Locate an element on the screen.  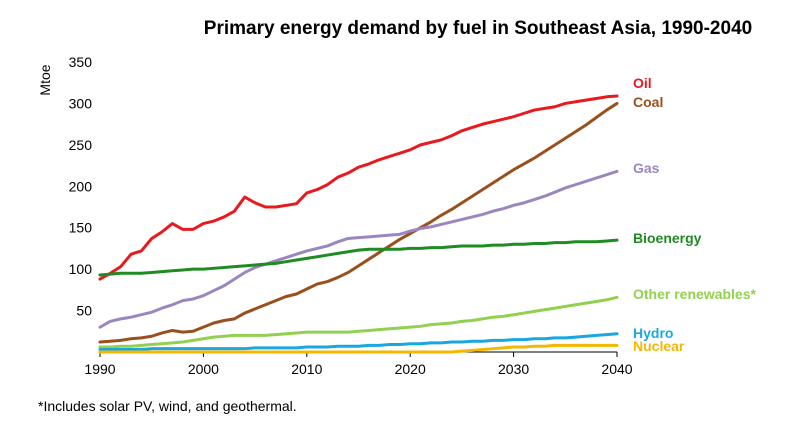
series-label-other-renewables: Other renewables* is located at coordinates (694, 294).